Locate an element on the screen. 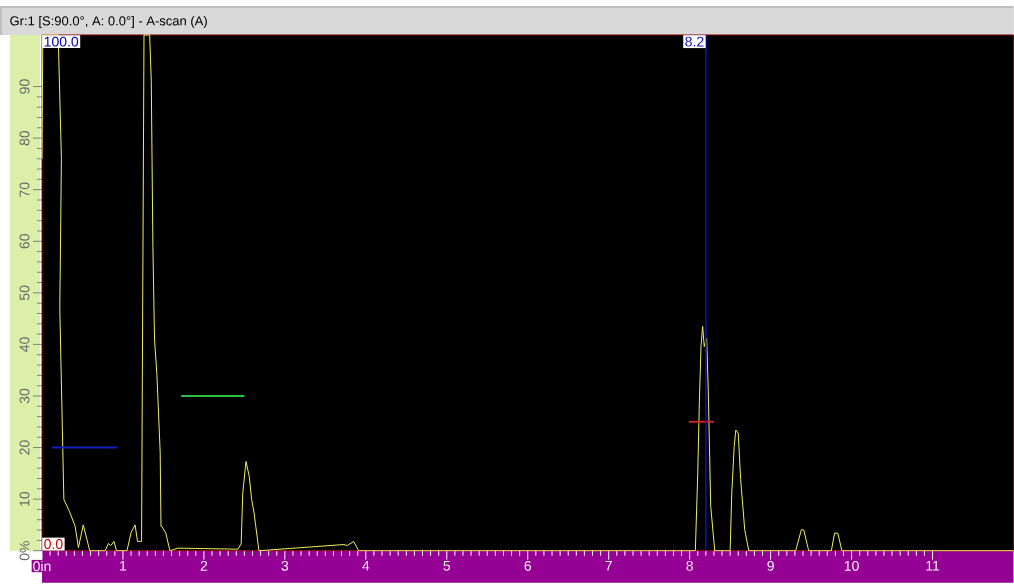 This screenshot has width=1014, height=586. y-tick-label: 40 is located at coordinates (24, 345).